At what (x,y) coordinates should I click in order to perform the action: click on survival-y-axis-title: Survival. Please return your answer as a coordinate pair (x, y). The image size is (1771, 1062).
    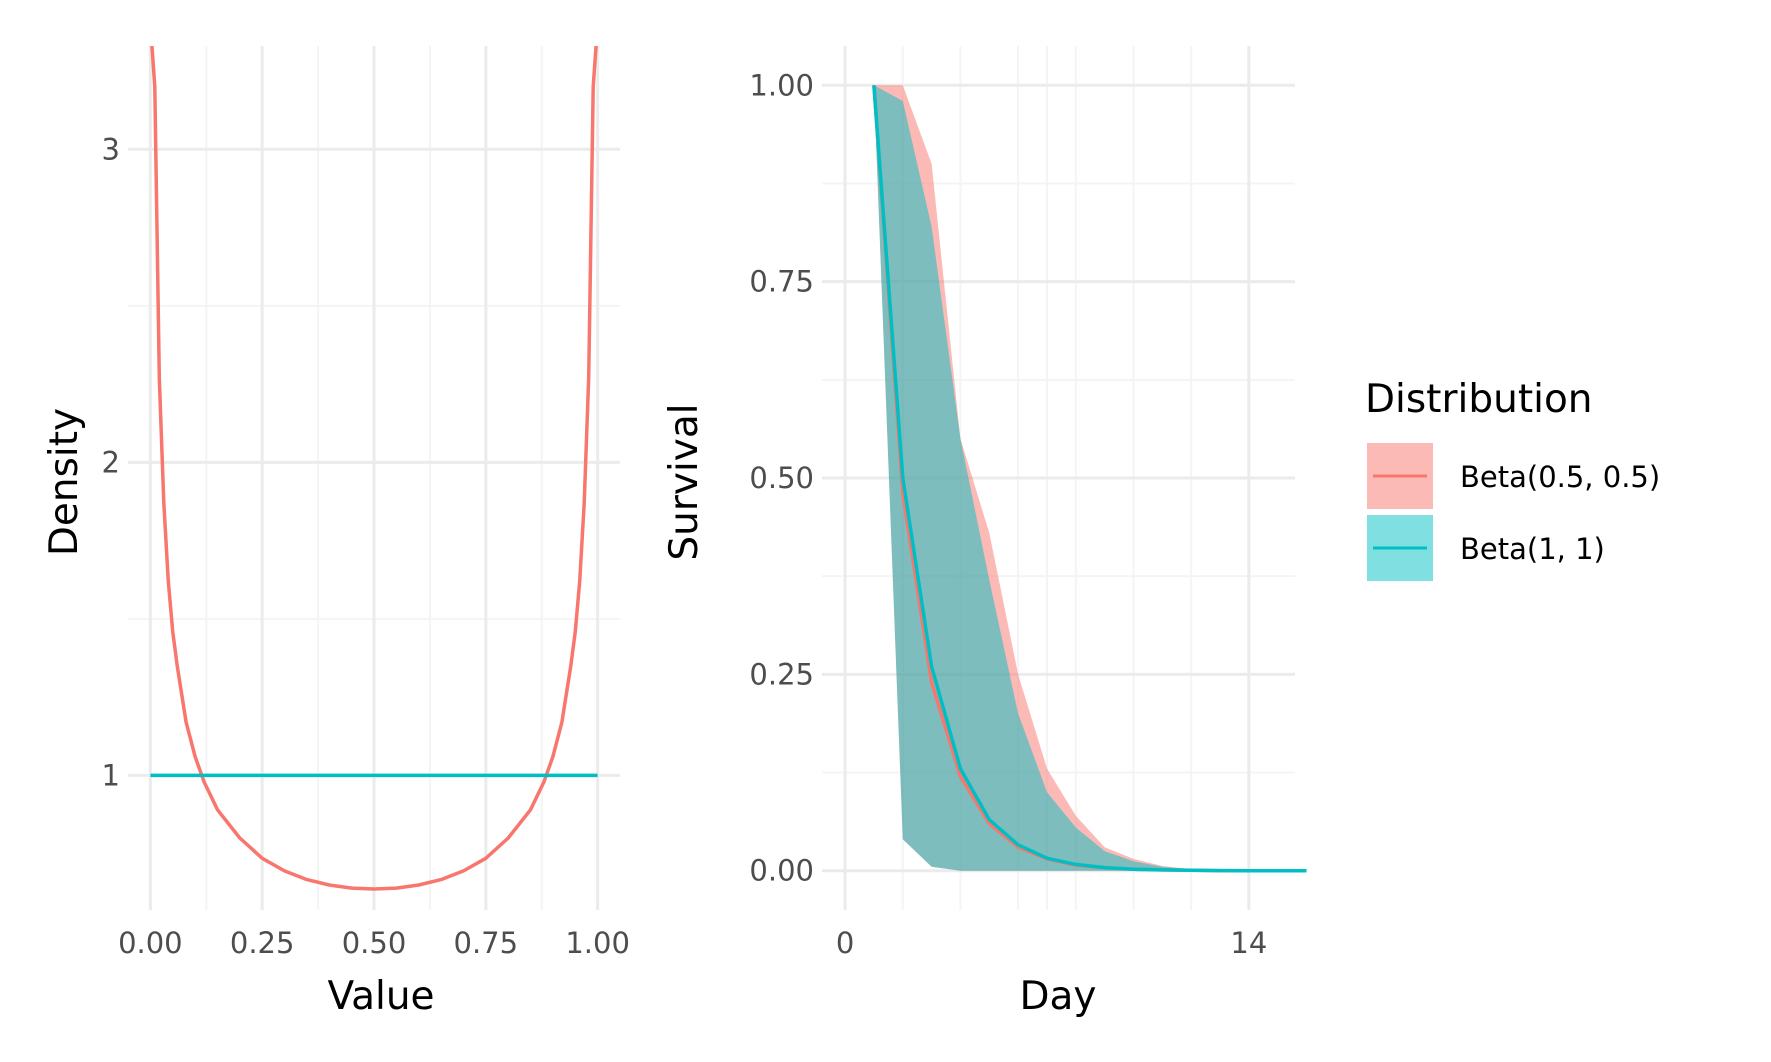
    Looking at the image, I should click on (684, 481).